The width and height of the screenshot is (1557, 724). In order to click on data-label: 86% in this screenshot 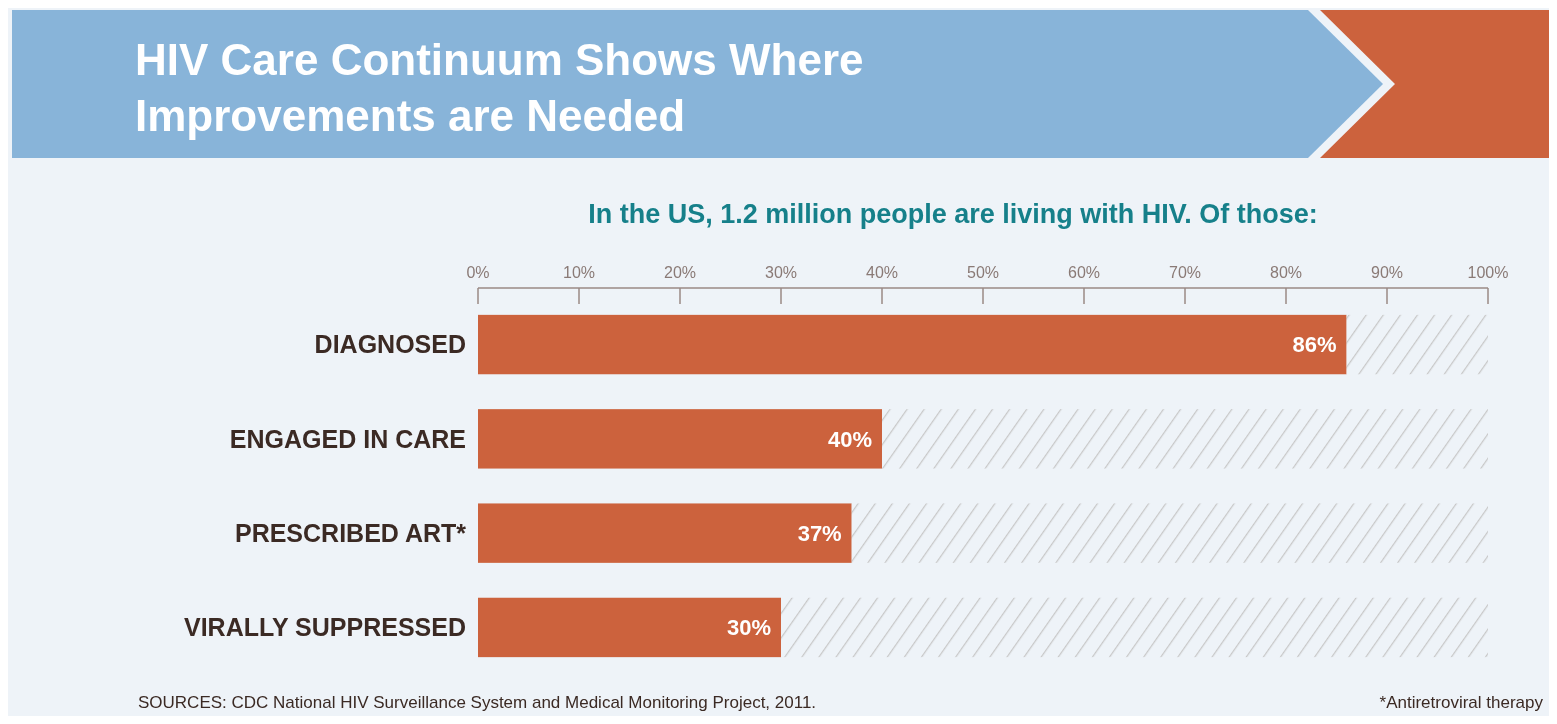, I will do `click(1314, 345)`.